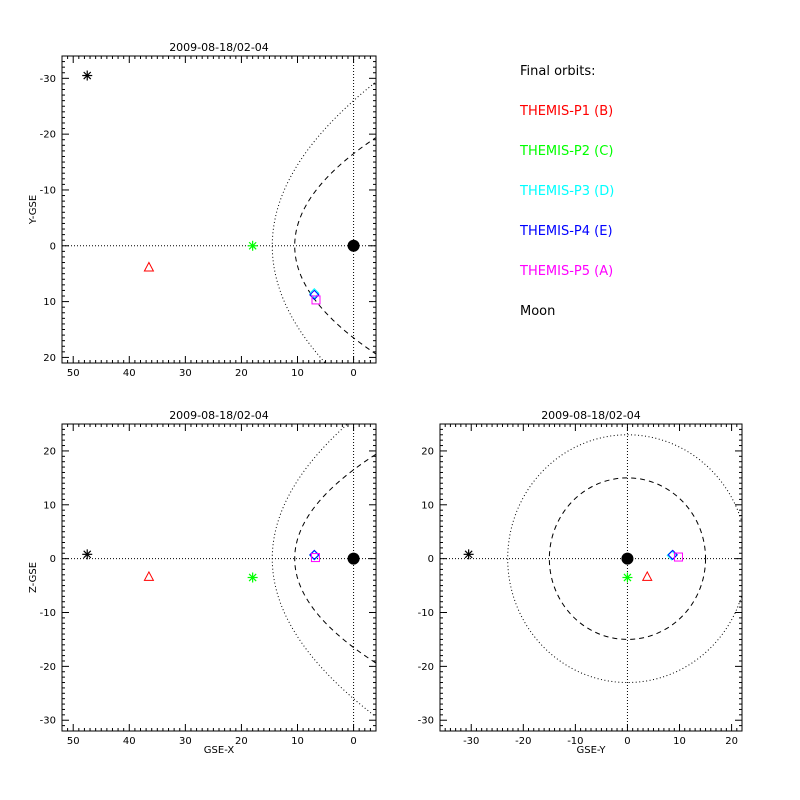 The width and height of the screenshot is (800, 800). I want to click on legend-title: Final orbits:, so click(558, 71).